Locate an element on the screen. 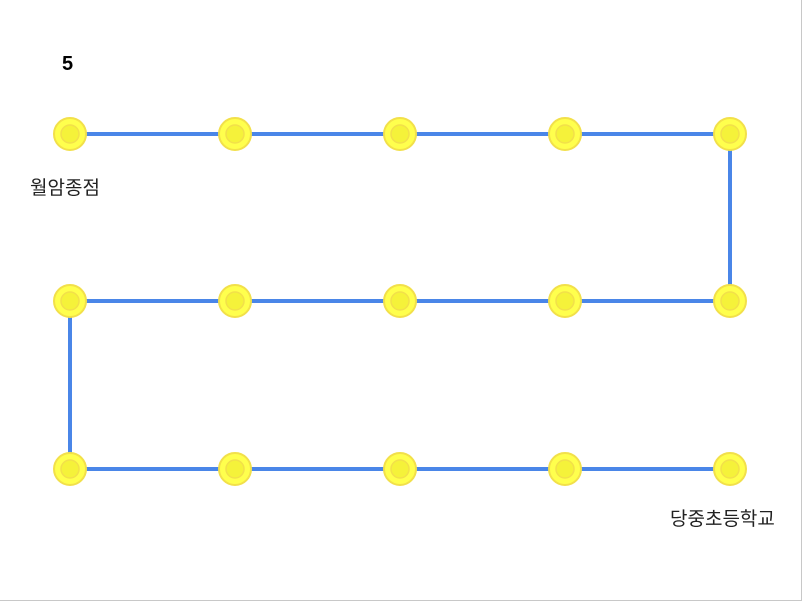 Image resolution: width=803 pixels, height=602 pixels. end-stop-label: 당중초등학교 is located at coordinates (722, 519).